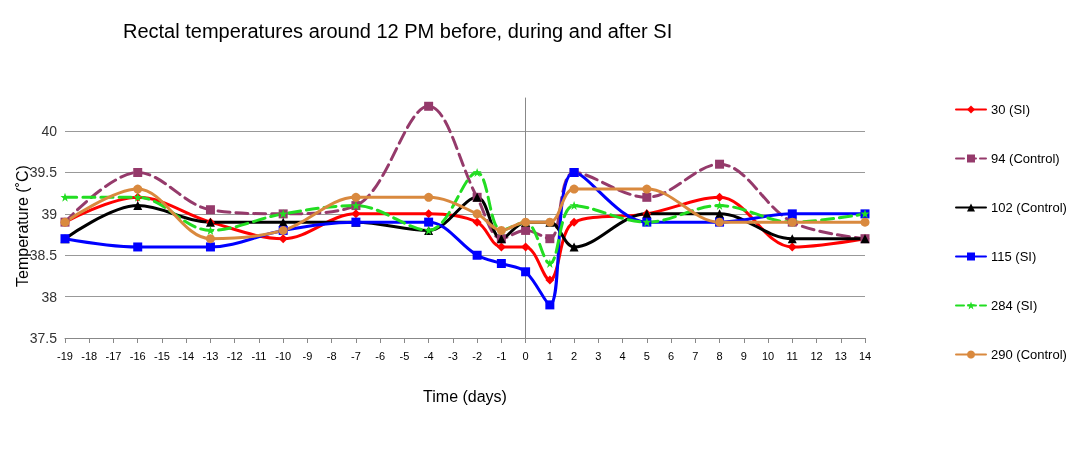  I want to click on x-tick-label: 12, so click(816, 355).